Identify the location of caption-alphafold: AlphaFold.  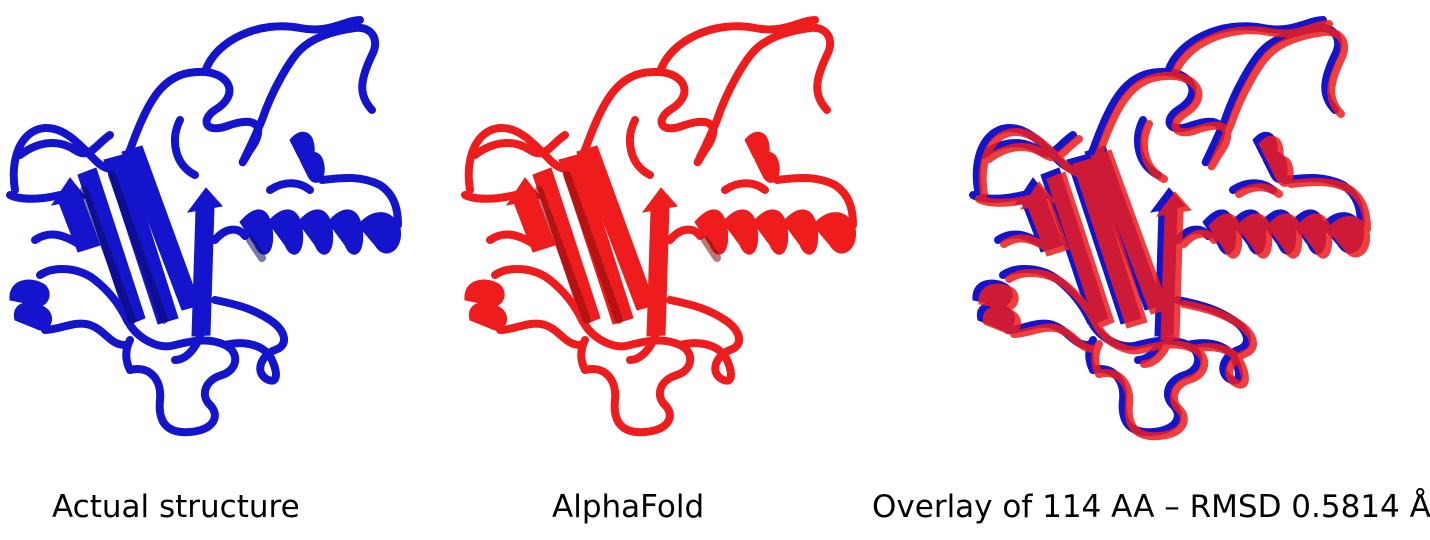
(628, 507).